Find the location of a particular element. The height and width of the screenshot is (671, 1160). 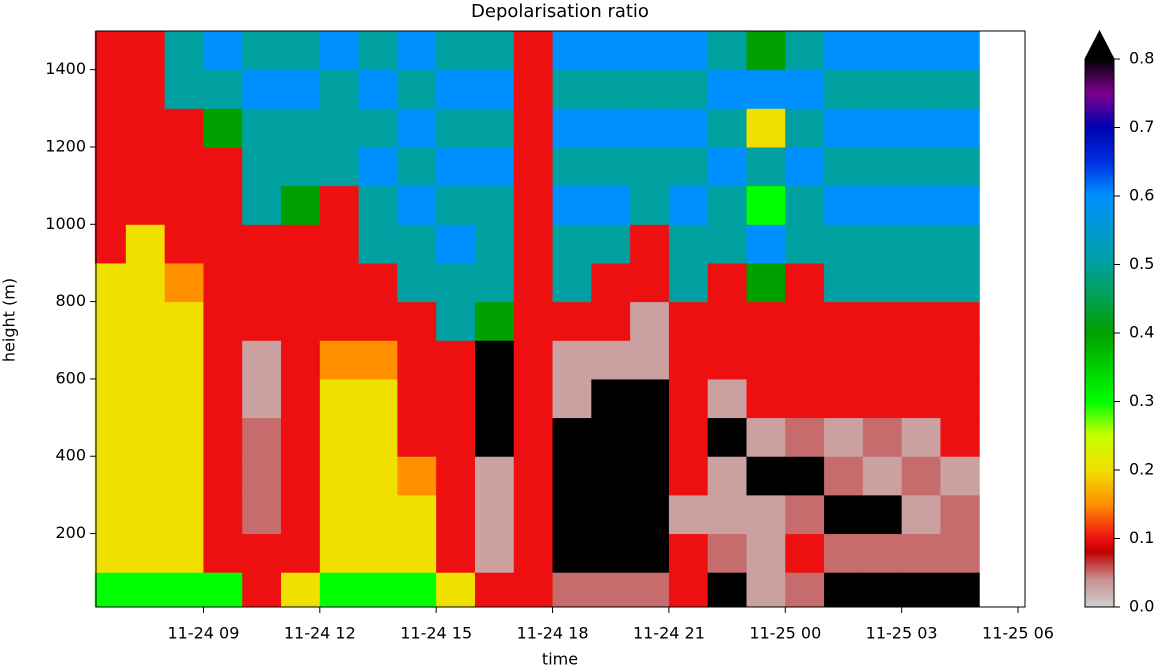

x-axis-label: time is located at coordinates (560, 659).